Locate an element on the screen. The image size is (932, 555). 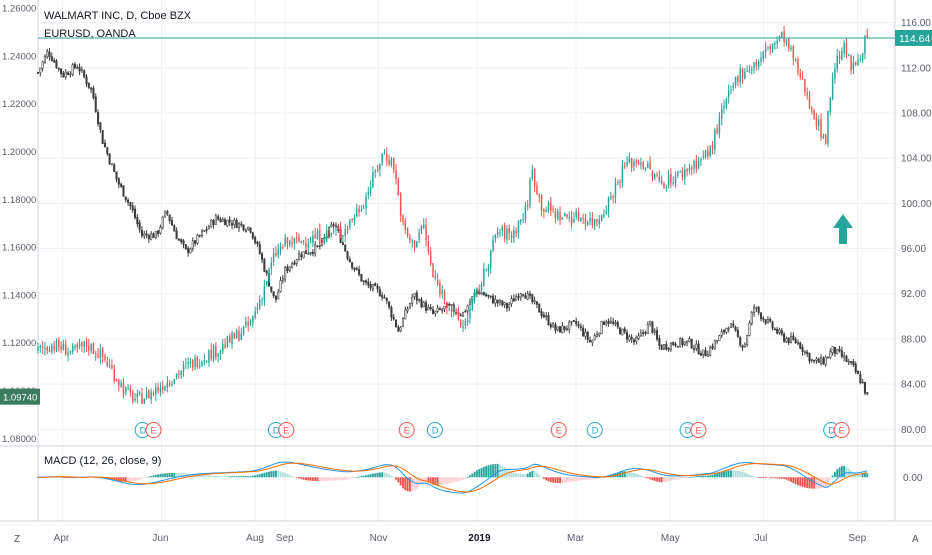
last-price-tag is located at coordinates (913, 37).